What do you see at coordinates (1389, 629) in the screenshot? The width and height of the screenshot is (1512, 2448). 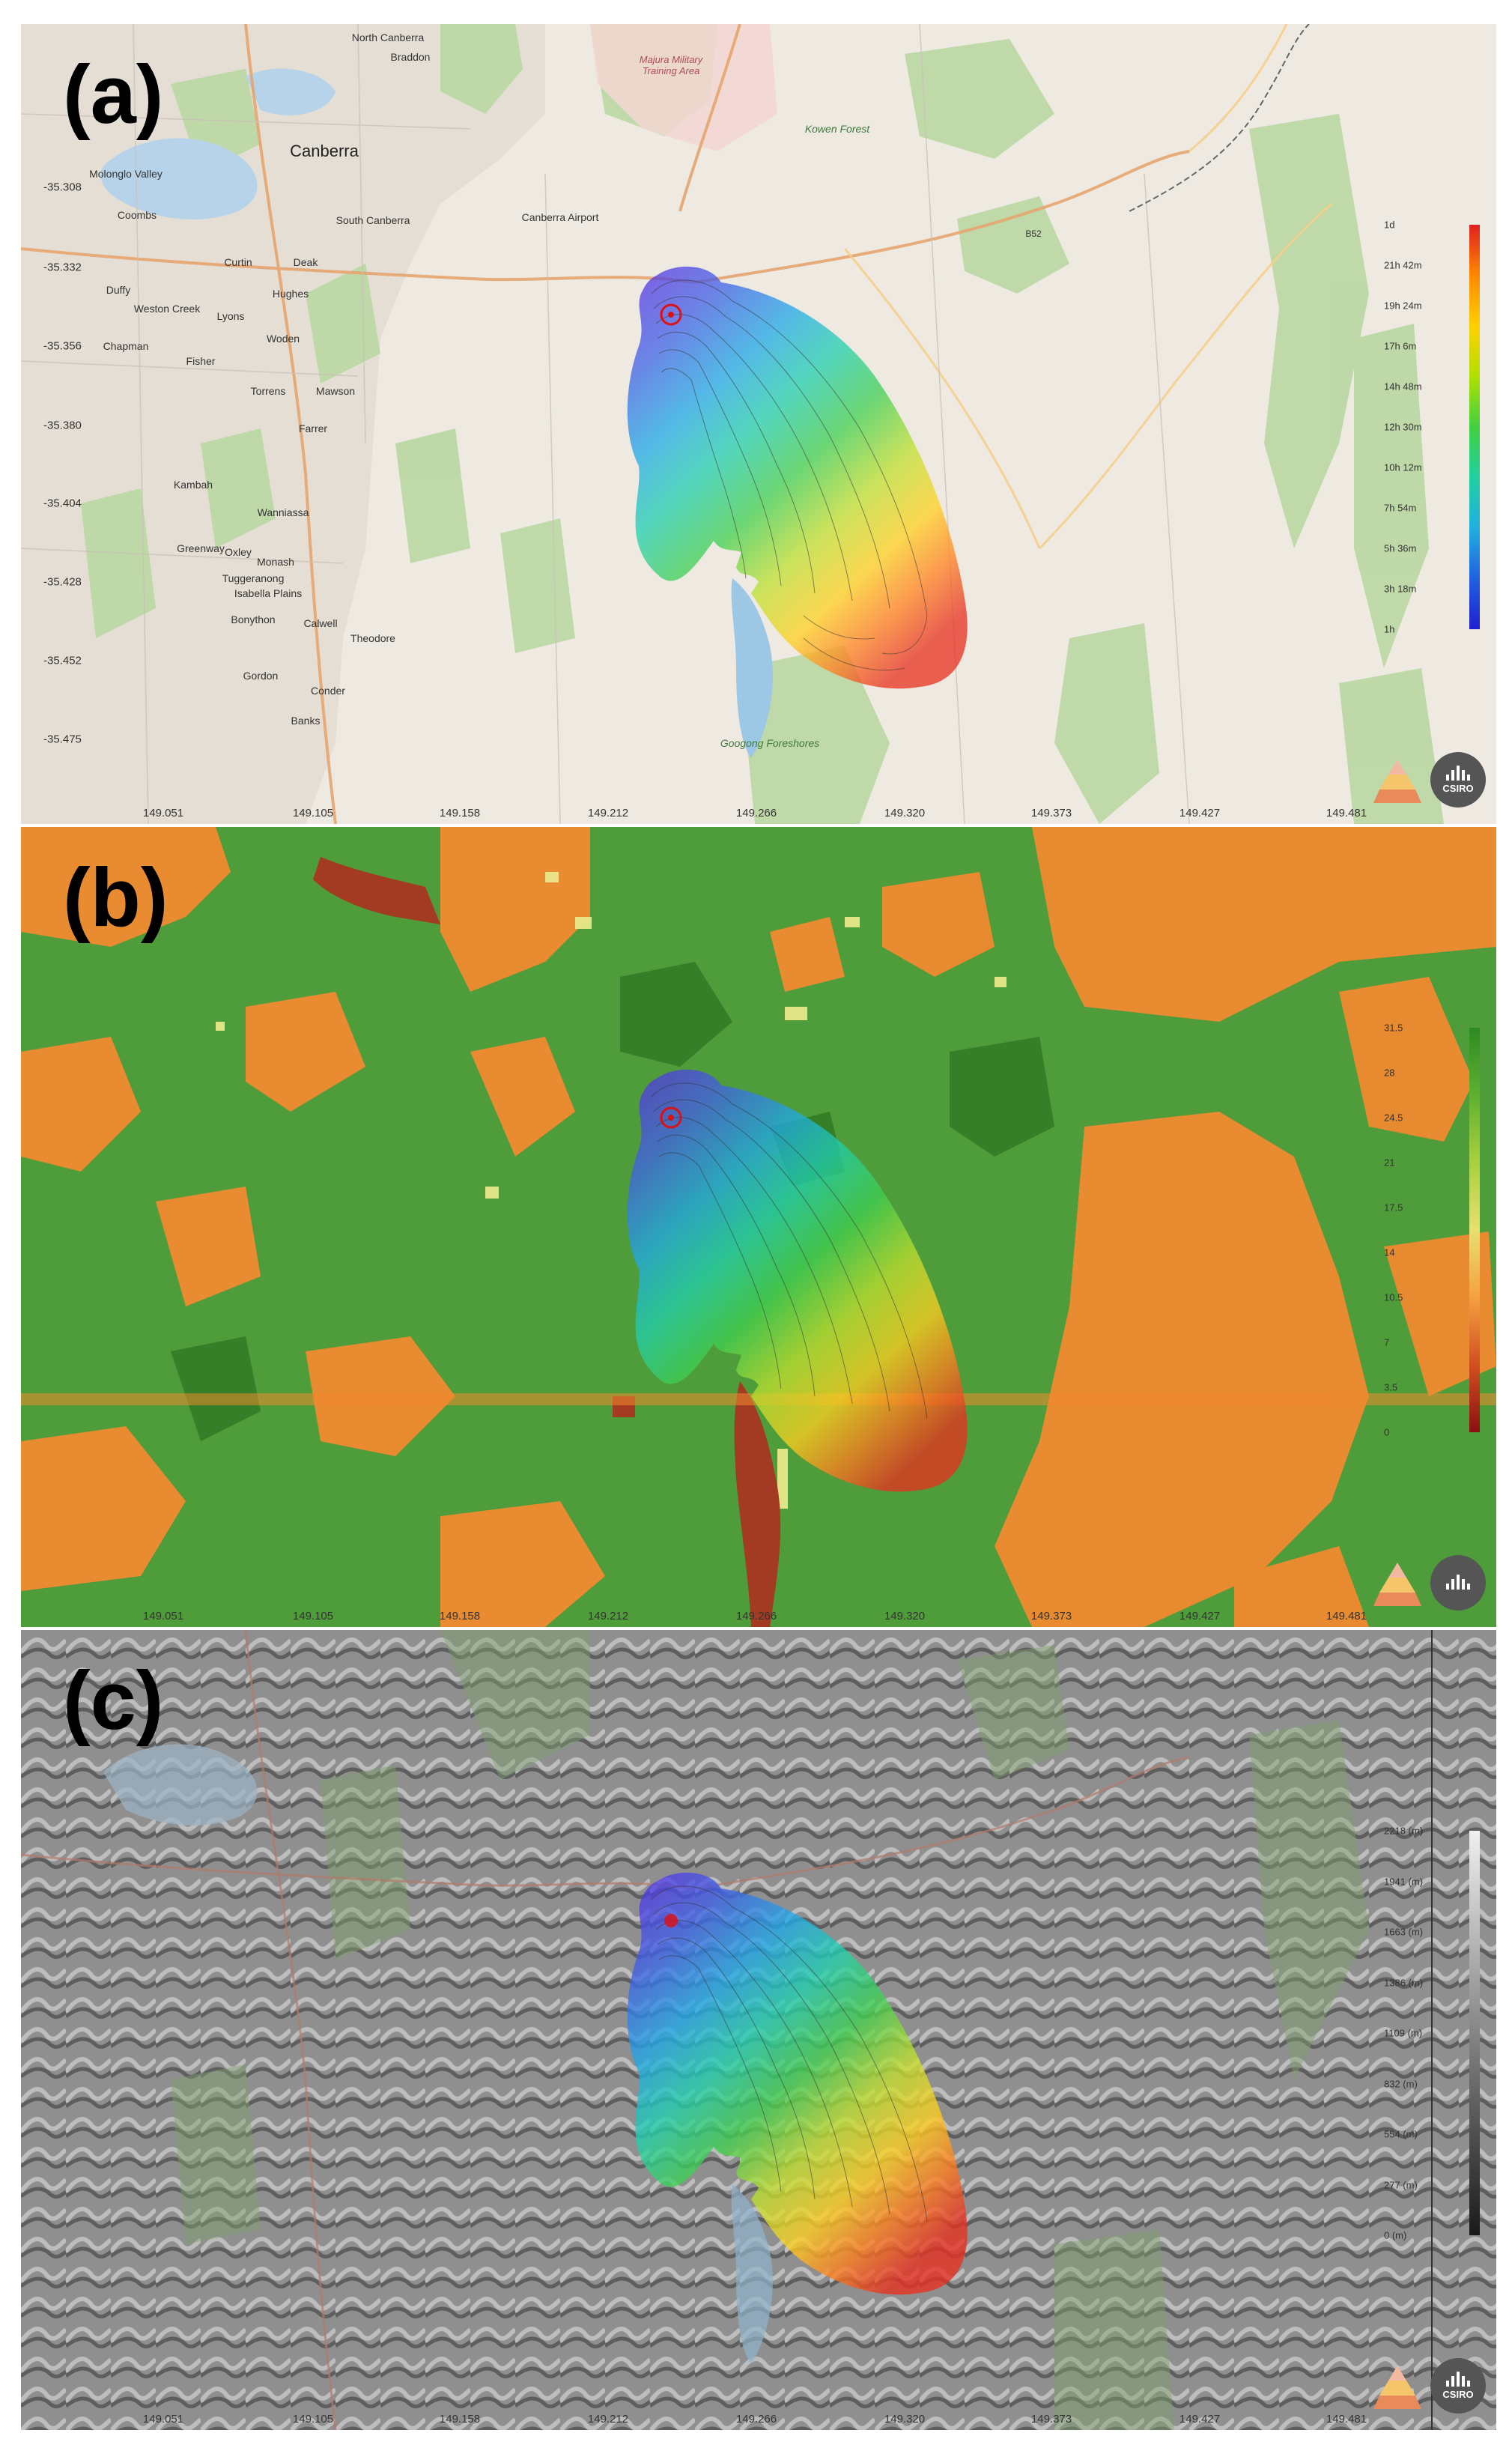 I see `legend-tick: 1h` at bounding box center [1389, 629].